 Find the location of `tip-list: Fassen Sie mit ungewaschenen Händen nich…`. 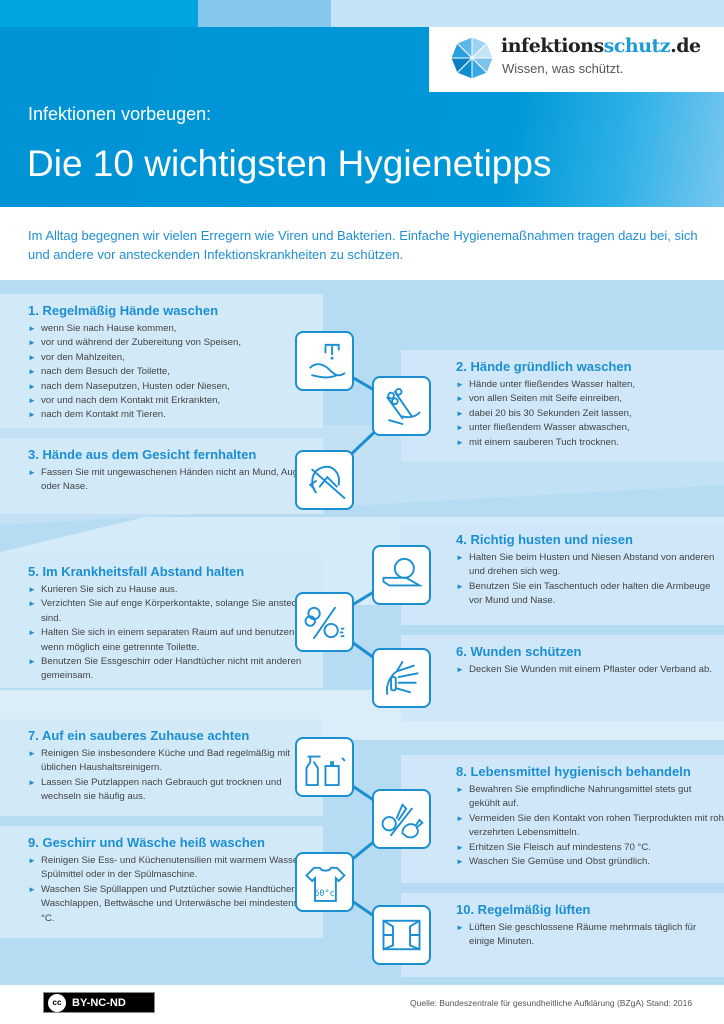

tip-list: Fassen Sie mit ungewaschenen Händen nich… is located at coordinates (175, 480).